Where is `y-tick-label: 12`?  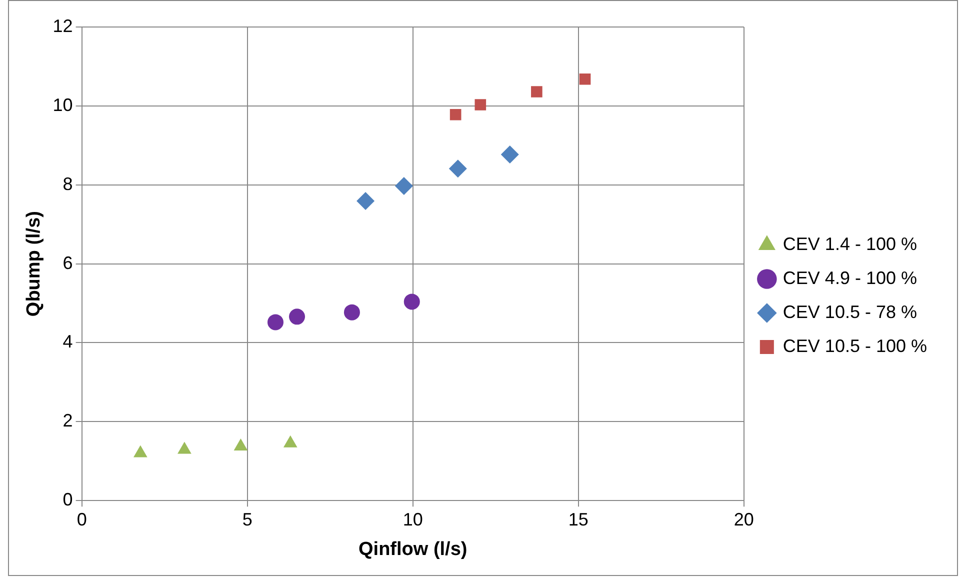 y-tick-label: 12 is located at coordinates (62, 26).